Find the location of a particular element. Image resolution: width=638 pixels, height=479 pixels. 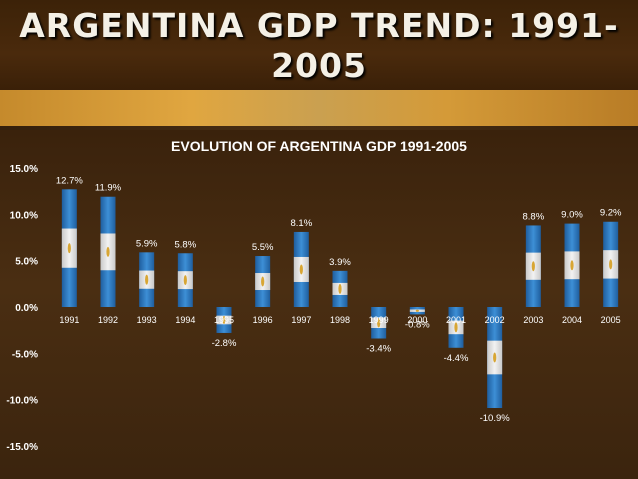

x-tick-label: 2004 is located at coordinates (572, 320).